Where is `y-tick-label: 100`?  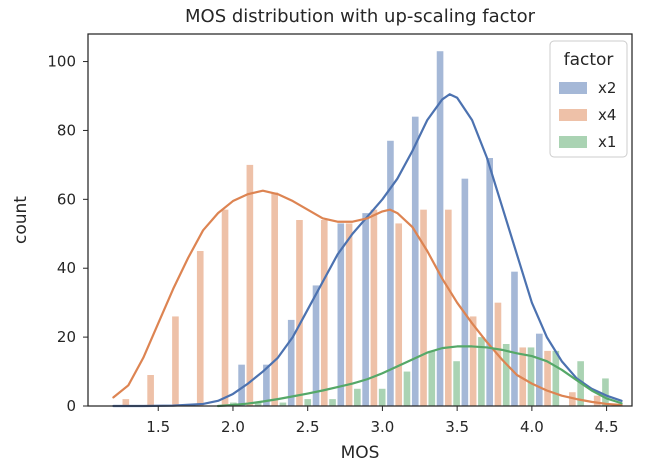 y-tick-label: 100 is located at coordinates (61, 62).